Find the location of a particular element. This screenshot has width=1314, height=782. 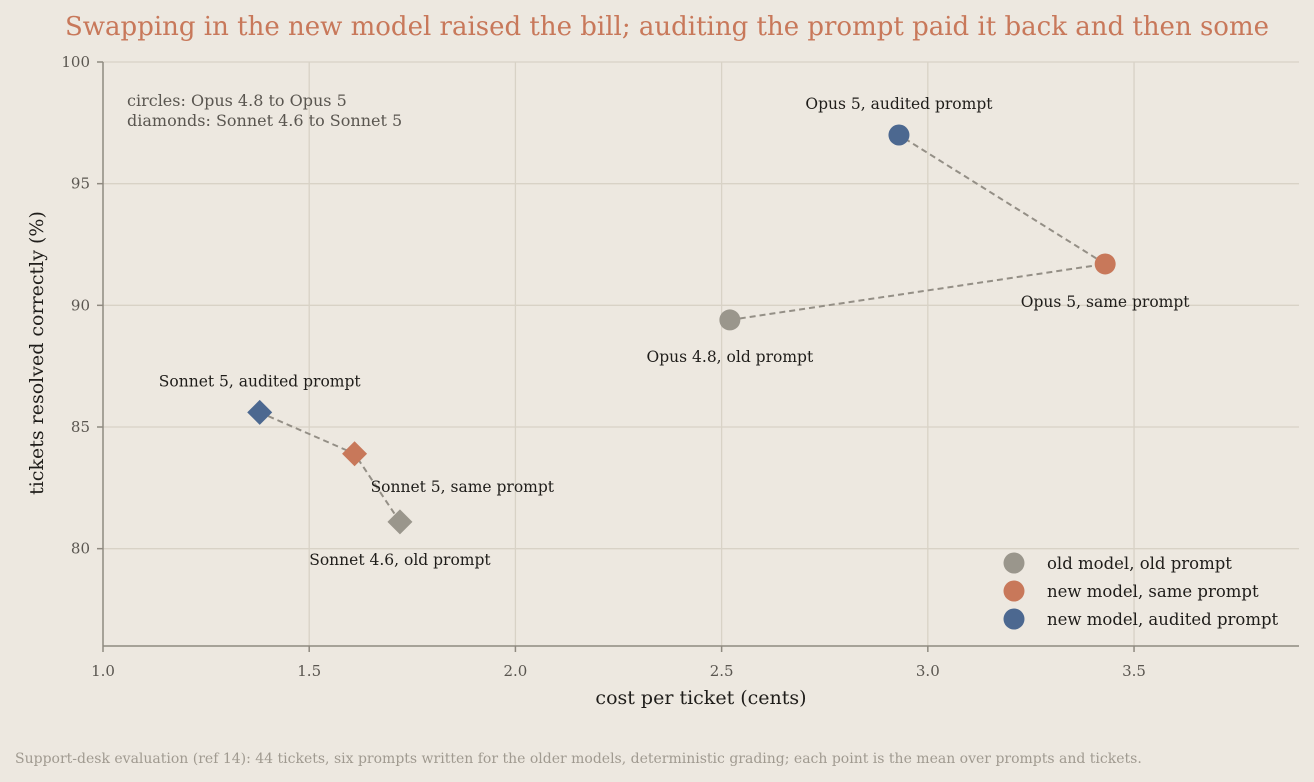

x-tick-label: 1.0 is located at coordinates (103, 671).